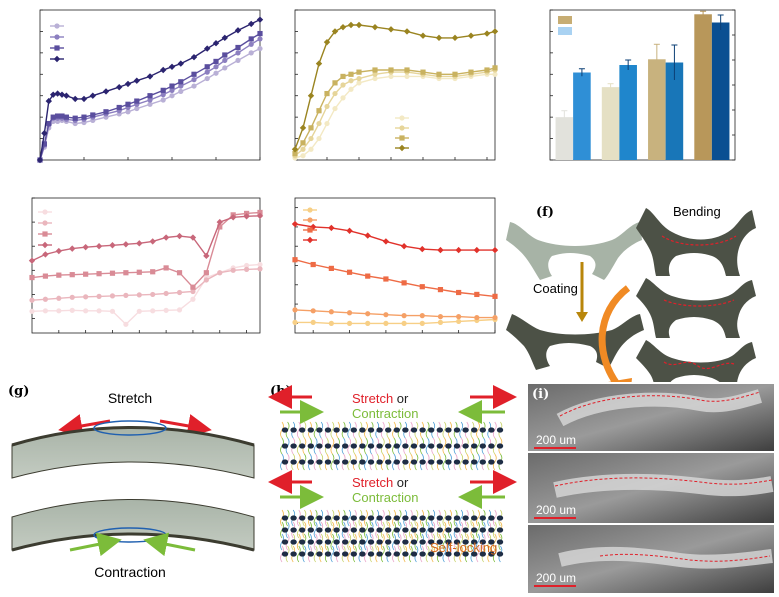 The image size is (779, 597). I want to click on legend-swatch-c, so click(565, 20).